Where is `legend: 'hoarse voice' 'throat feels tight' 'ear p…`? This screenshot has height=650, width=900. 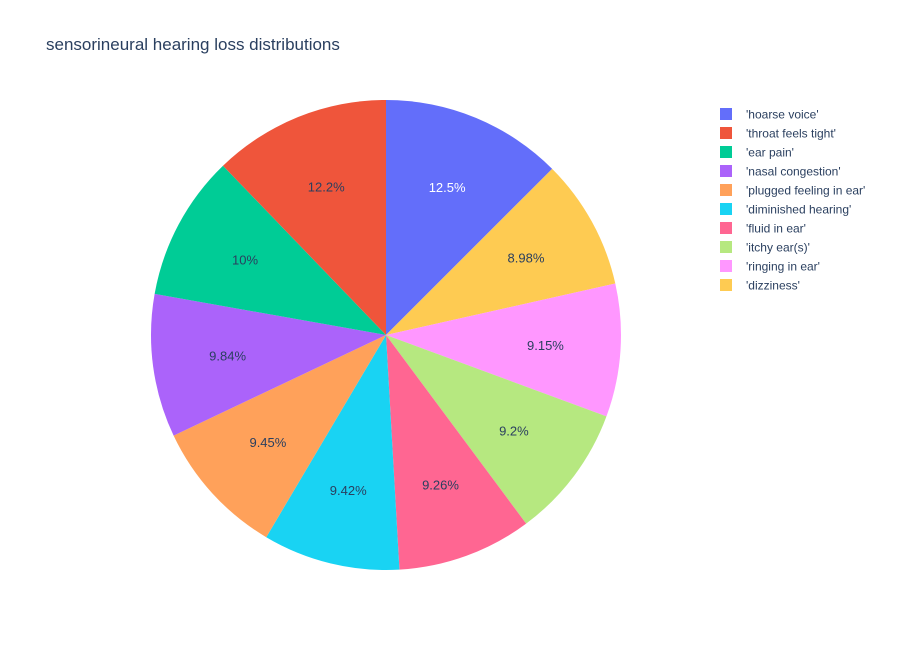
legend: 'hoarse voice' 'throat feels tight' 'ear p… is located at coordinates (792, 200).